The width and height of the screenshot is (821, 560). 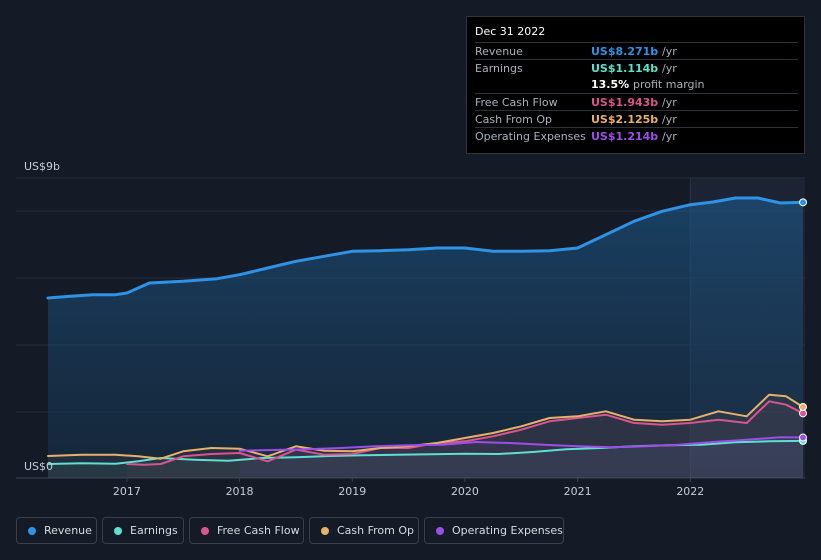 I want to click on tooltip-row-label: Cash From Op, so click(x=514, y=119).